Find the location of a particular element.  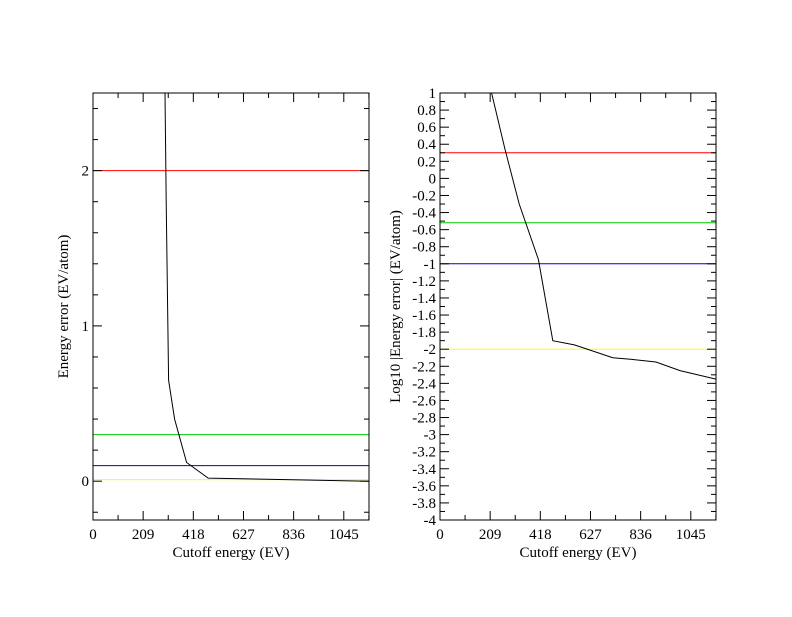

right-chart-y-tick-label: -2.4 is located at coordinates (424, 384).